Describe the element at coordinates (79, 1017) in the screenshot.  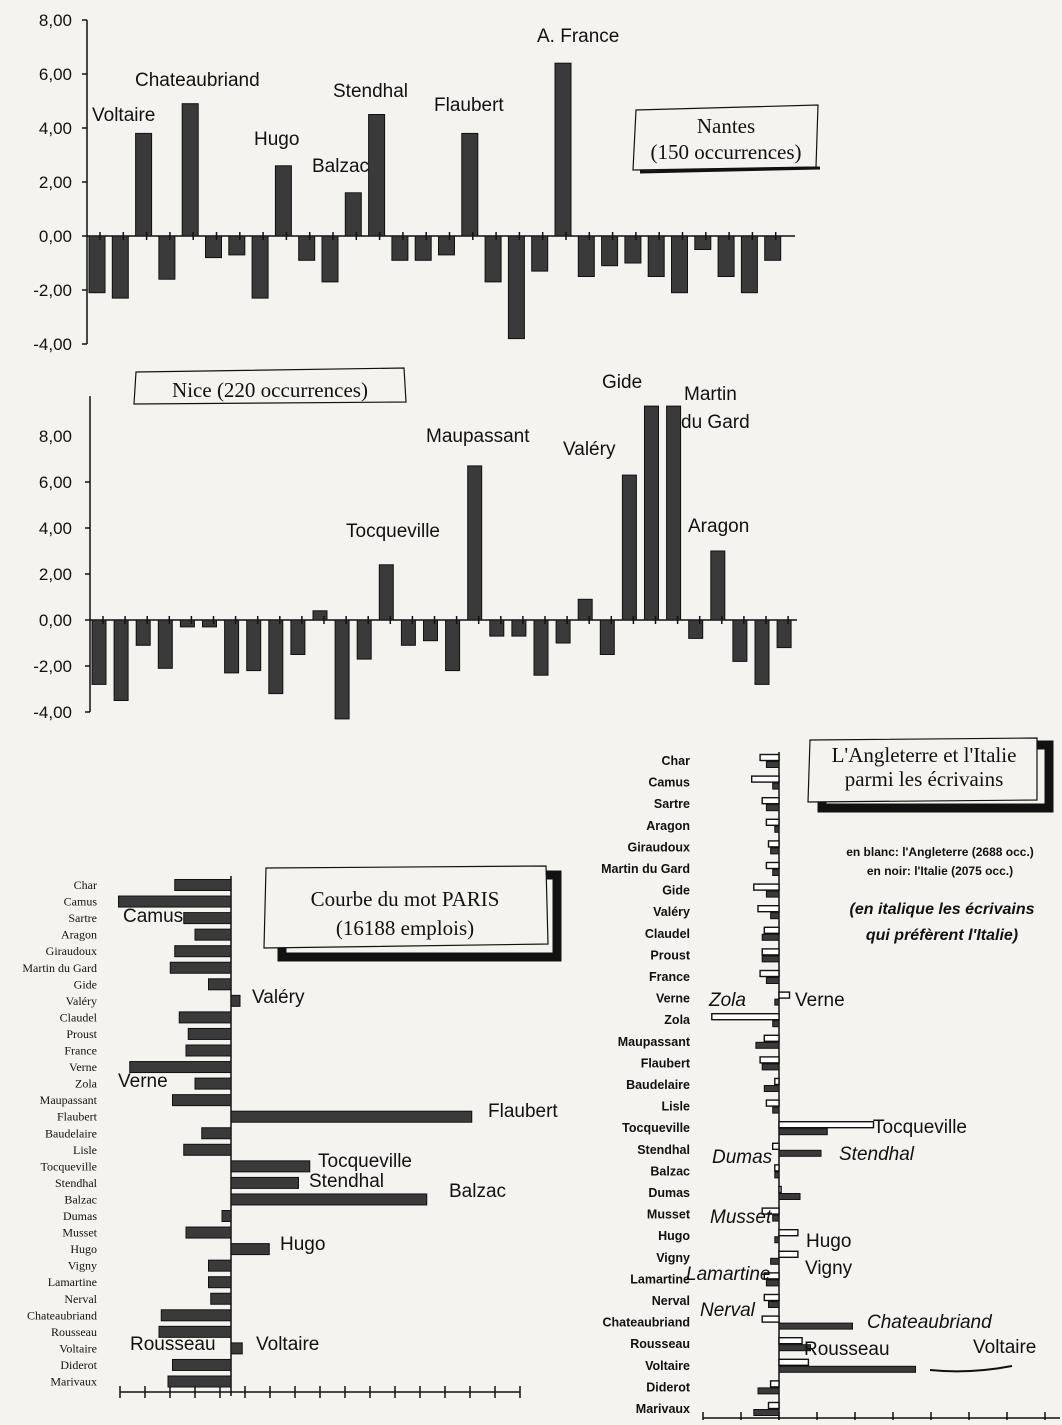
I see `category-label: Claudel` at that location.